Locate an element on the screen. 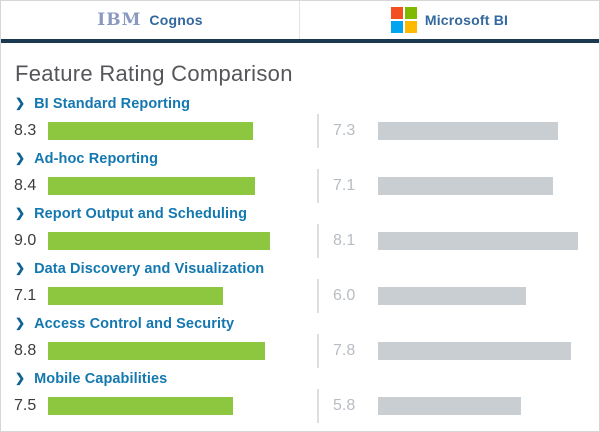 This screenshot has width=600, height=432. cognos-rating-value: 9.0 is located at coordinates (25, 240).